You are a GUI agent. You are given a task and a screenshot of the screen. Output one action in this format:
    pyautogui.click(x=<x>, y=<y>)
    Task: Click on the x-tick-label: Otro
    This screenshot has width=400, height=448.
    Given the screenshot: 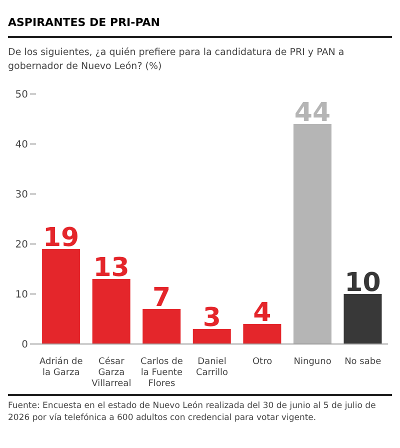 What is the action you would take?
    pyautogui.click(x=262, y=362)
    